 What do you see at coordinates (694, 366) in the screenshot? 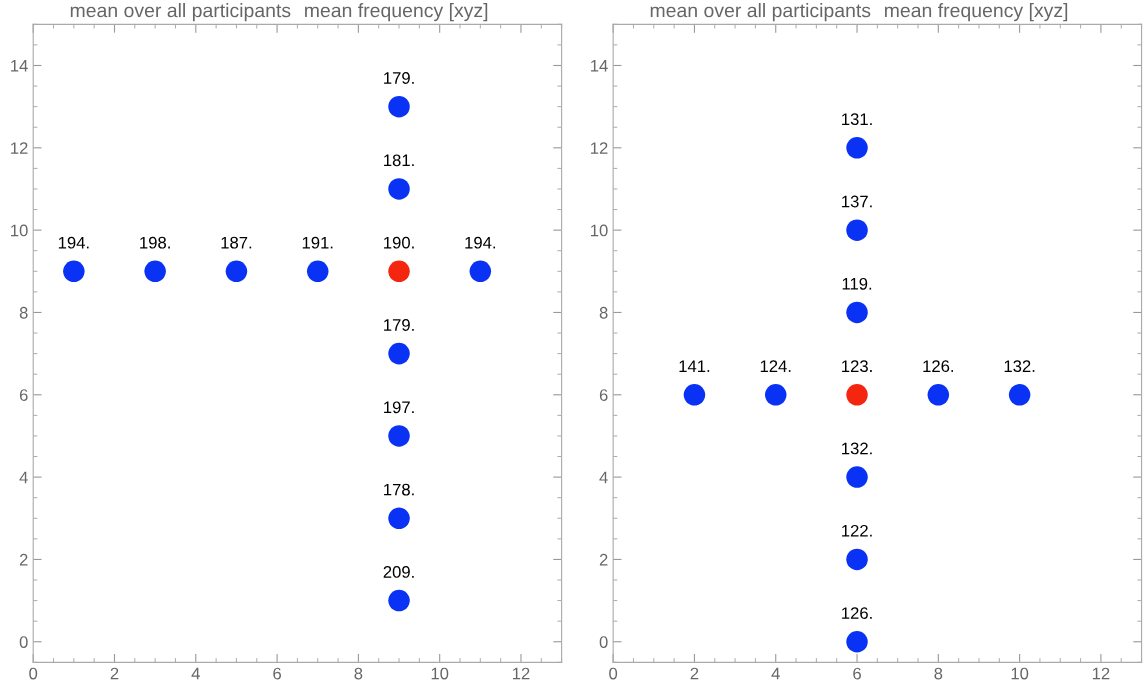
I see `annotation: 141.` at bounding box center [694, 366].